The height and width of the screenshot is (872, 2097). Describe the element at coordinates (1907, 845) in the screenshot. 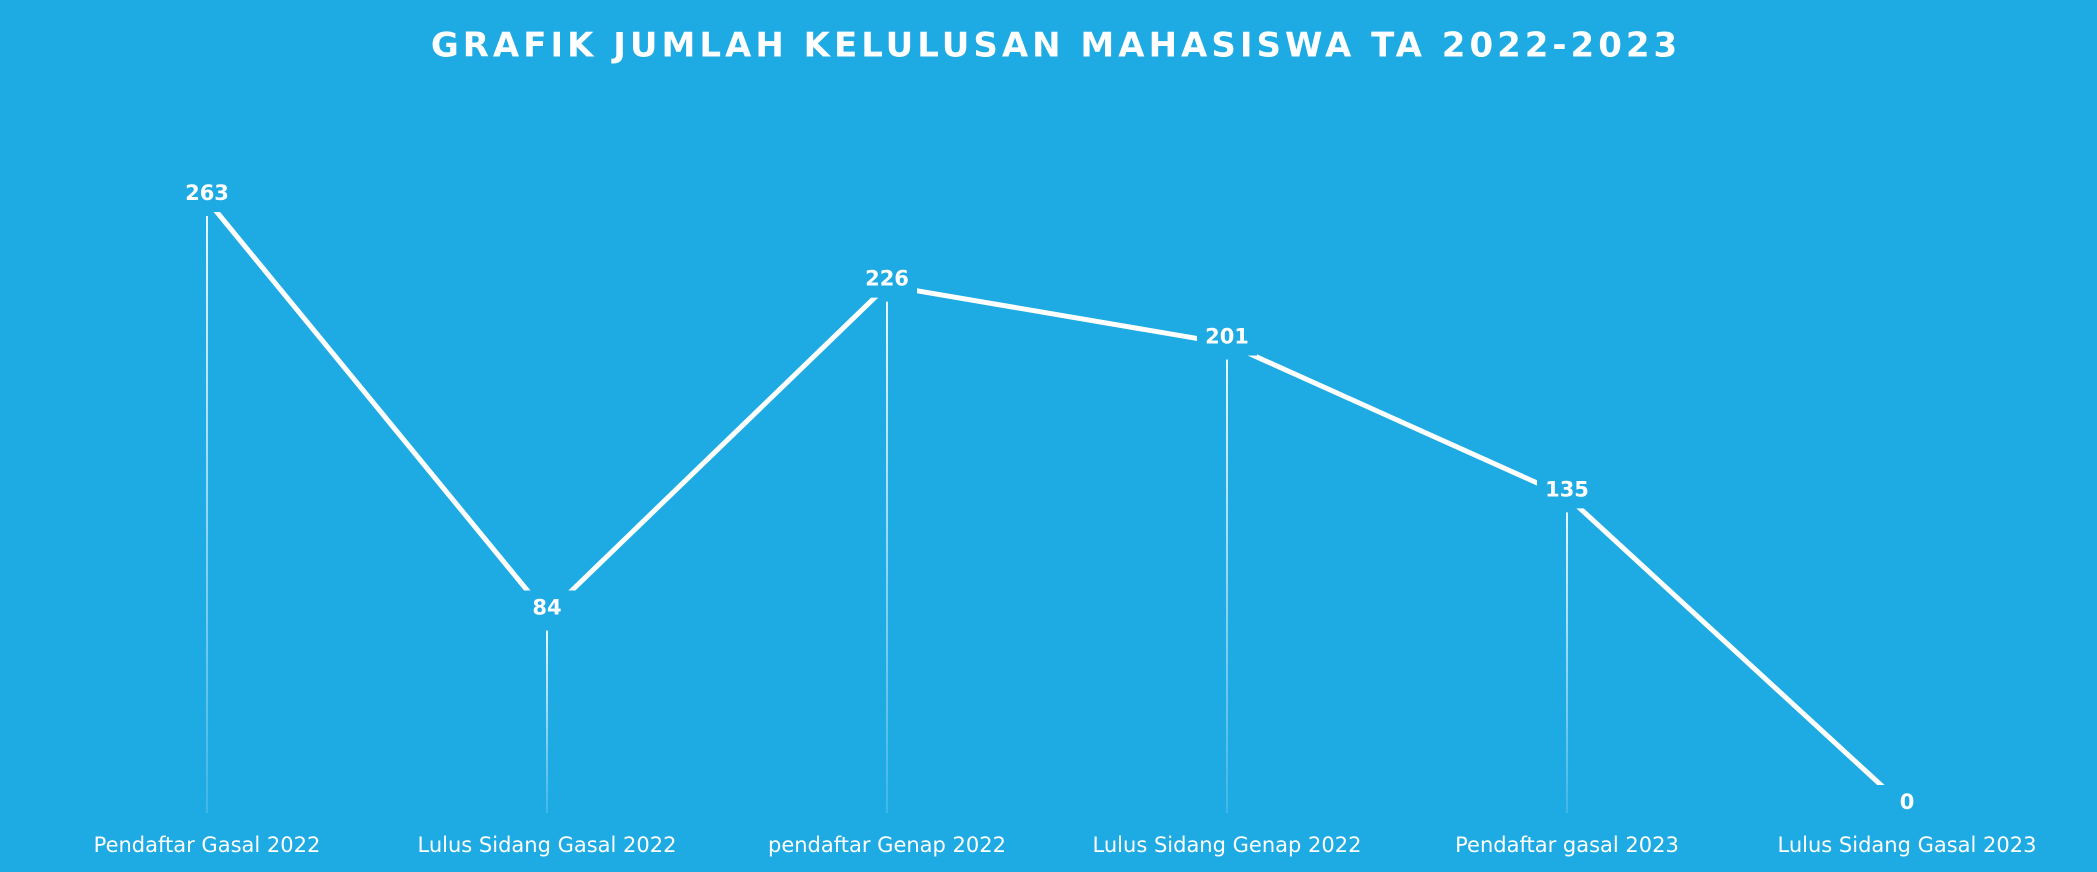

I see `x-tick-label: Lulus Sidang Gasal 2023` at that location.